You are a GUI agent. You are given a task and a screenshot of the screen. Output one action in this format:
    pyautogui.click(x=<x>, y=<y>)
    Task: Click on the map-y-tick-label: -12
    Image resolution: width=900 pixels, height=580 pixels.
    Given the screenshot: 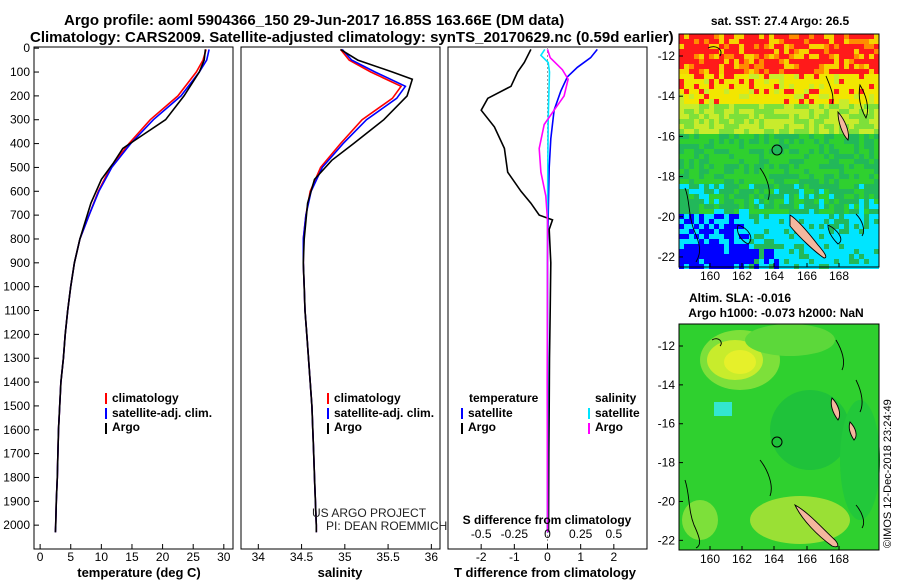 What is the action you would take?
    pyautogui.click(x=667, y=346)
    